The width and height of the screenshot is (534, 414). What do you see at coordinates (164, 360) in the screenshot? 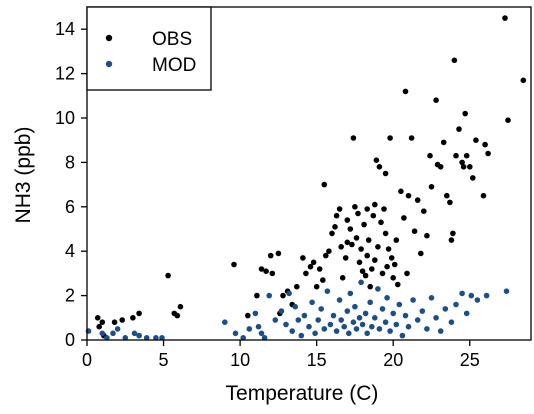
I see `x-tick-label: 5` at bounding box center [164, 360].